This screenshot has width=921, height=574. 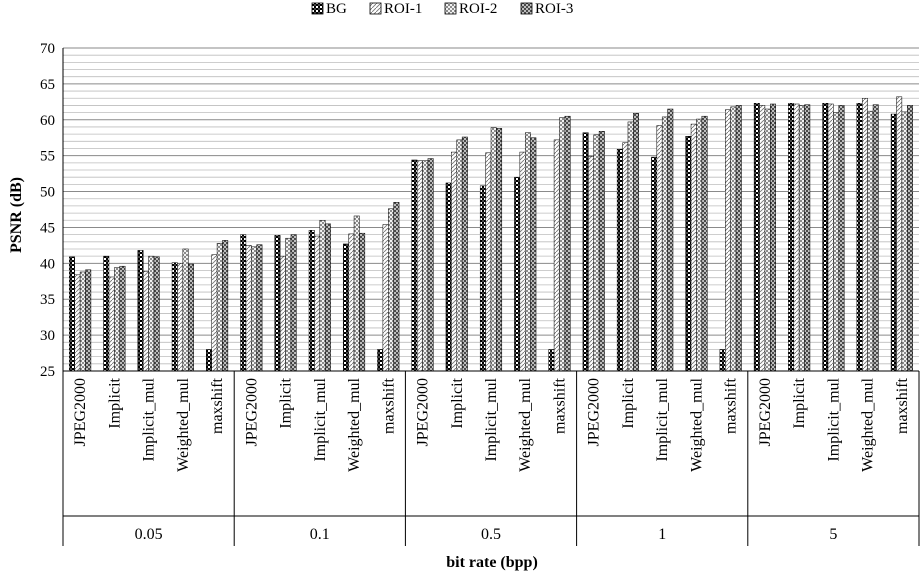 What do you see at coordinates (47, 372) in the screenshot?
I see `y-tick-label: 25` at bounding box center [47, 372].